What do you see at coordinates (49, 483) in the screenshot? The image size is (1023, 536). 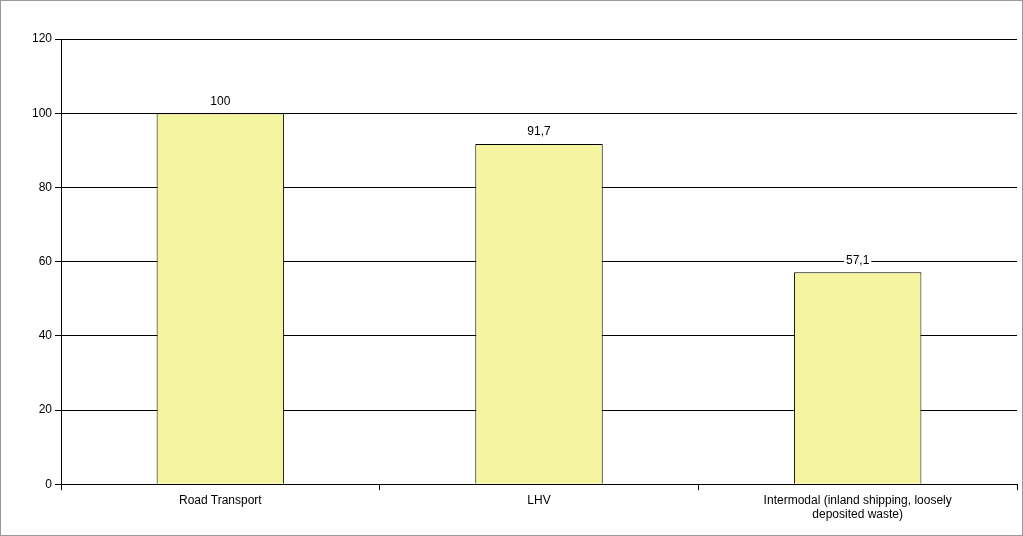 I see `y-tick-label: 0` at bounding box center [49, 483].